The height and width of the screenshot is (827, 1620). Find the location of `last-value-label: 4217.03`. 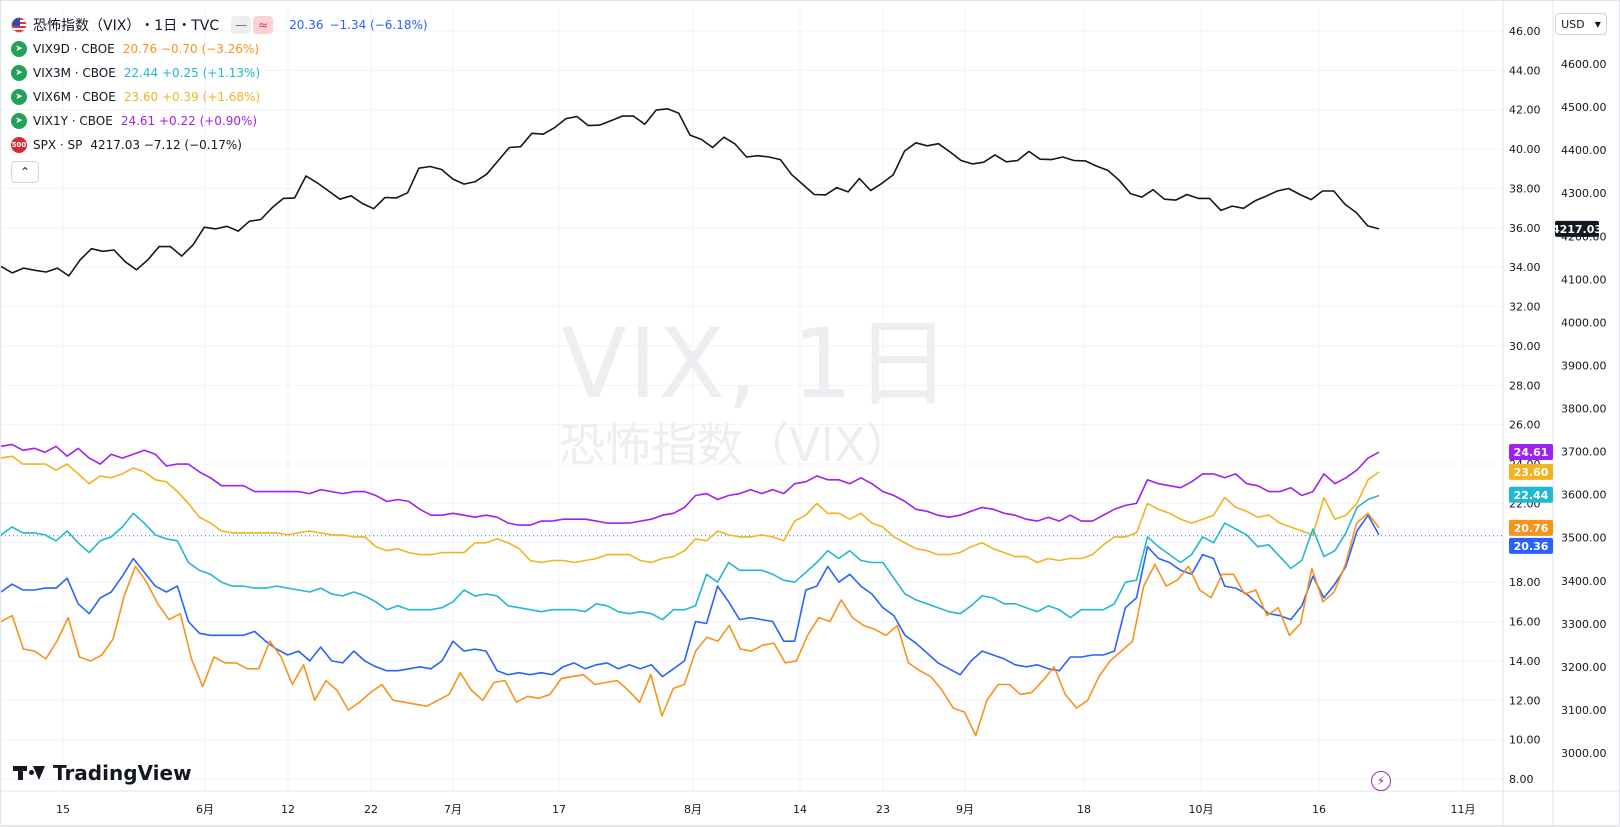

last-value-label: 4217.03 is located at coordinates (1577, 229).